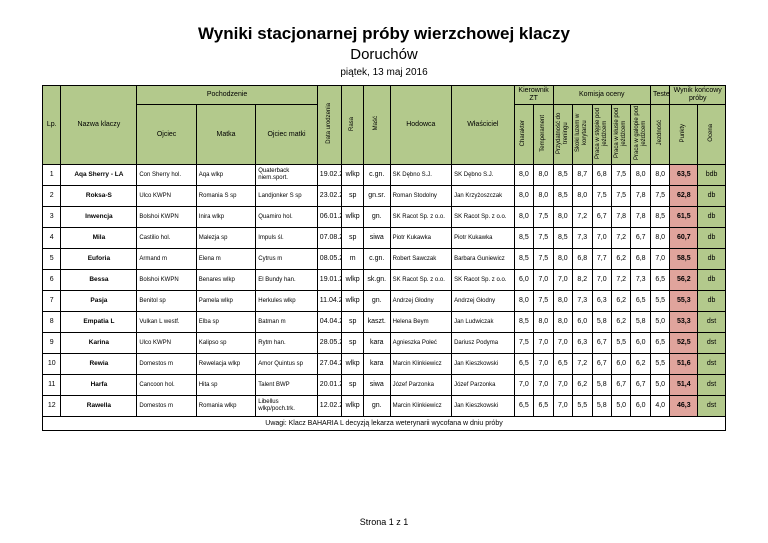 The height and width of the screenshot is (543, 768). Describe the element at coordinates (697, 95) in the screenshot. I see `group-header-wynik-koncowy: Wynik końcowy próby` at that location.